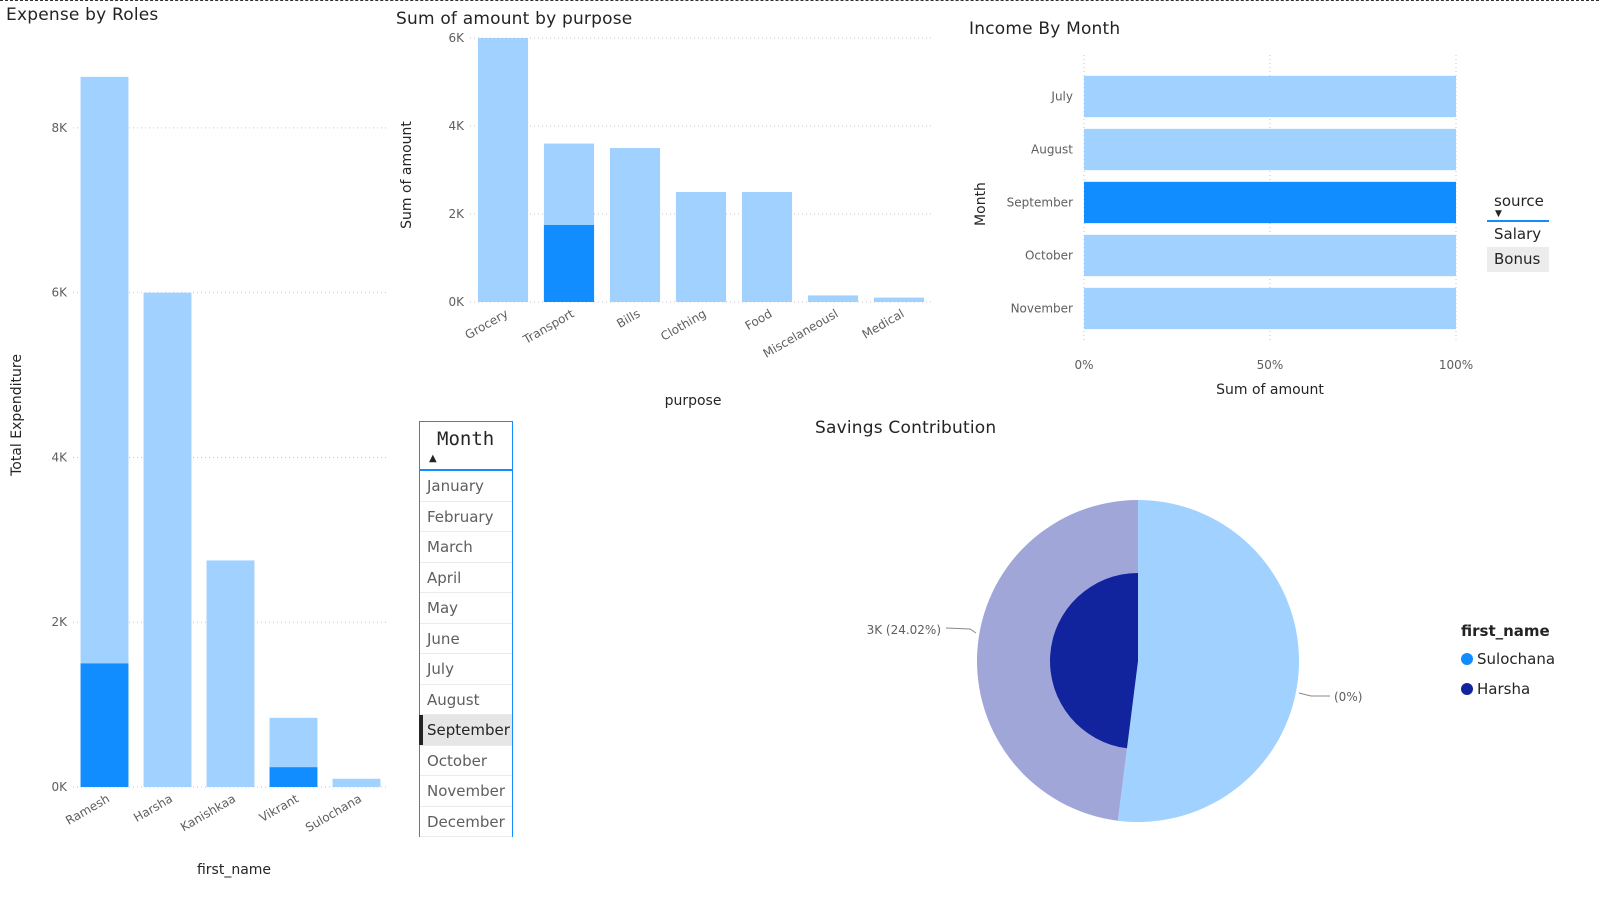 This screenshot has width=1599, height=900. I want to click on legend-item-sulochana: Sulochana, so click(1508, 661).